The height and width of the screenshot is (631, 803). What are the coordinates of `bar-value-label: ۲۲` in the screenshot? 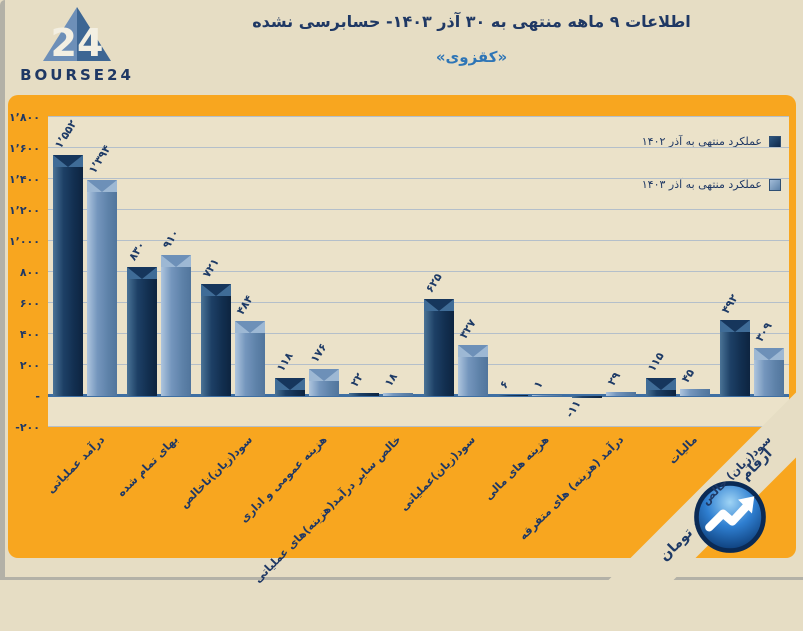 It's located at (357, 379).